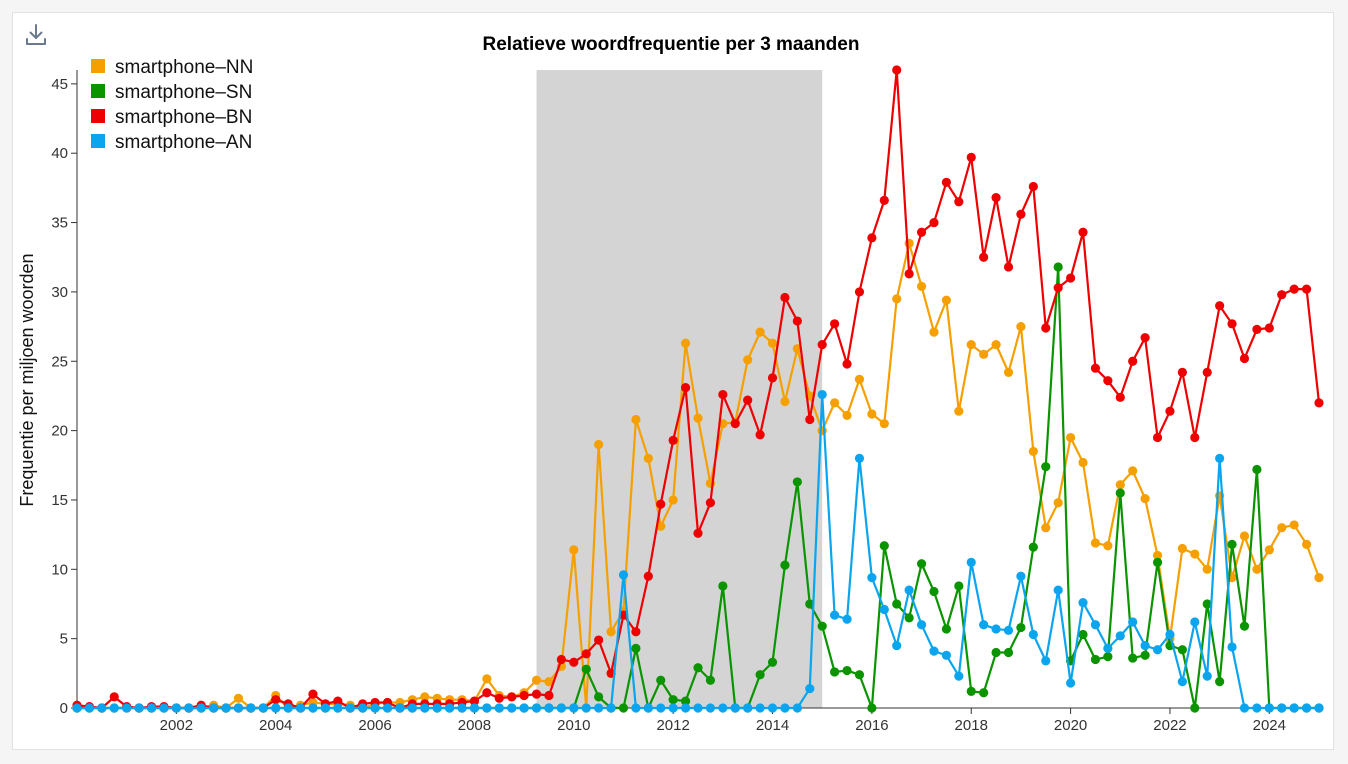  What do you see at coordinates (183, 117) in the screenshot?
I see `legend-label: smartphone–BN` at bounding box center [183, 117].